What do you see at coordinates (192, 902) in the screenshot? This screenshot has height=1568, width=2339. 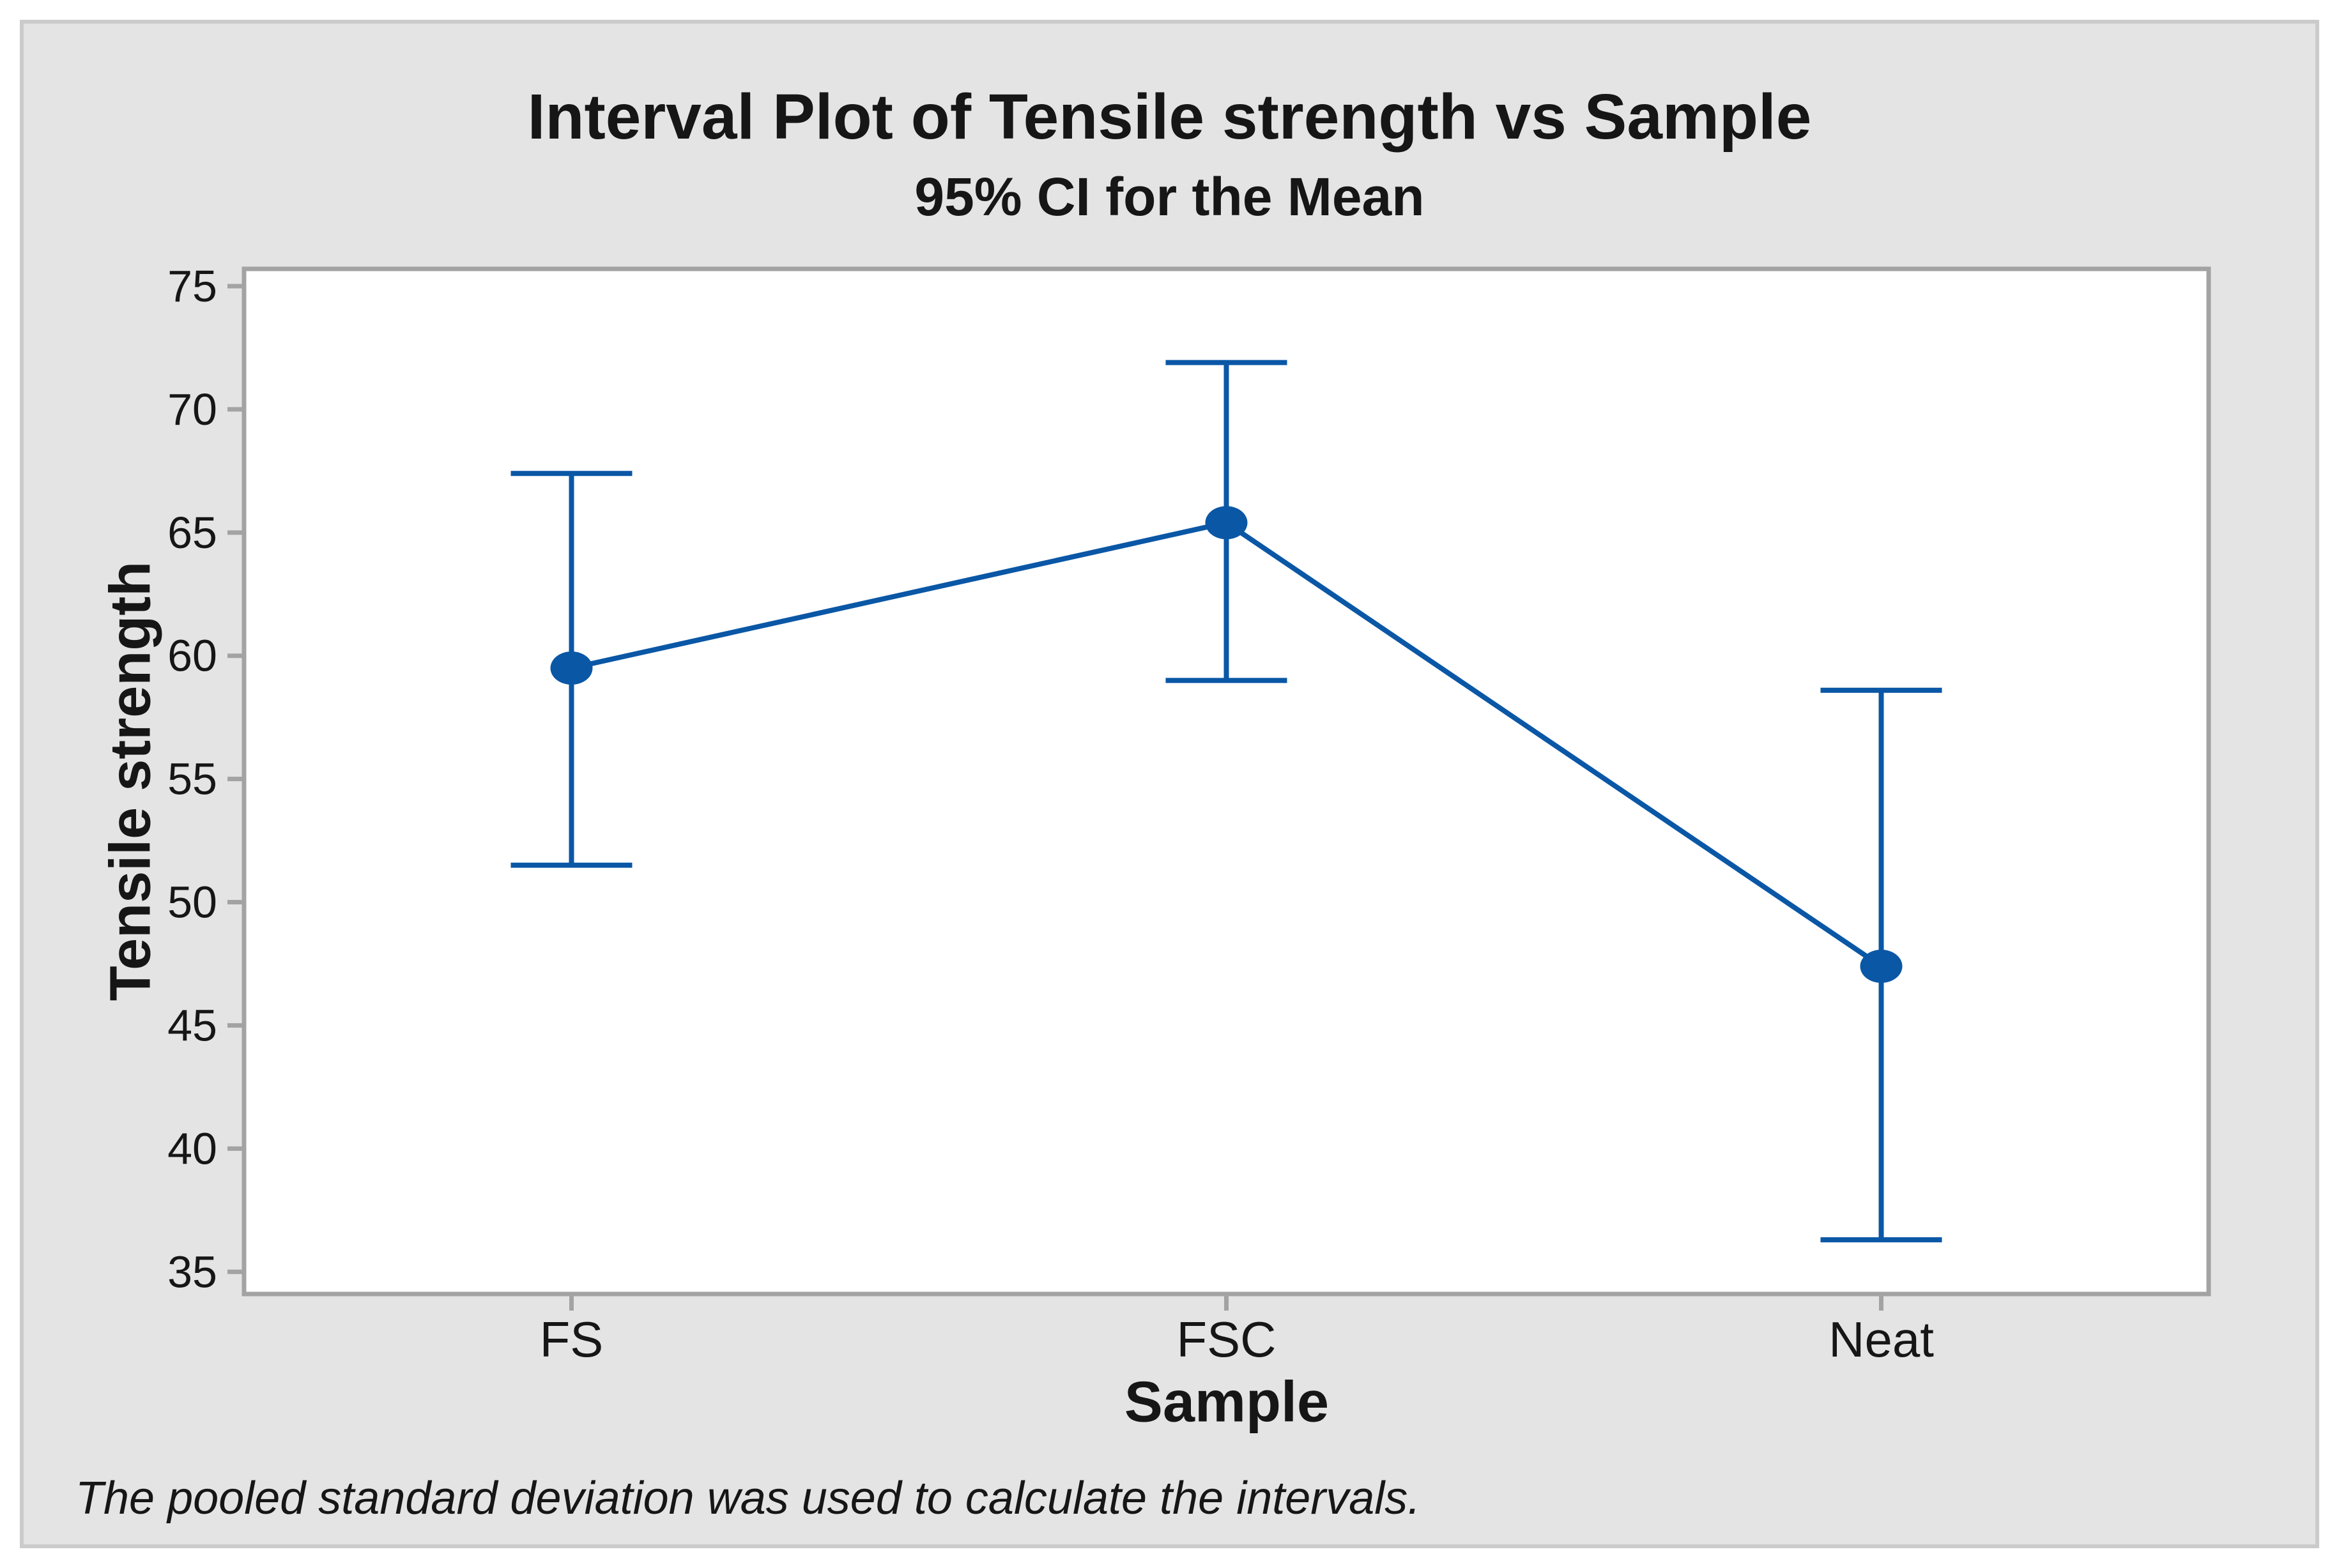 I see `y-tick-label: 50` at bounding box center [192, 902].